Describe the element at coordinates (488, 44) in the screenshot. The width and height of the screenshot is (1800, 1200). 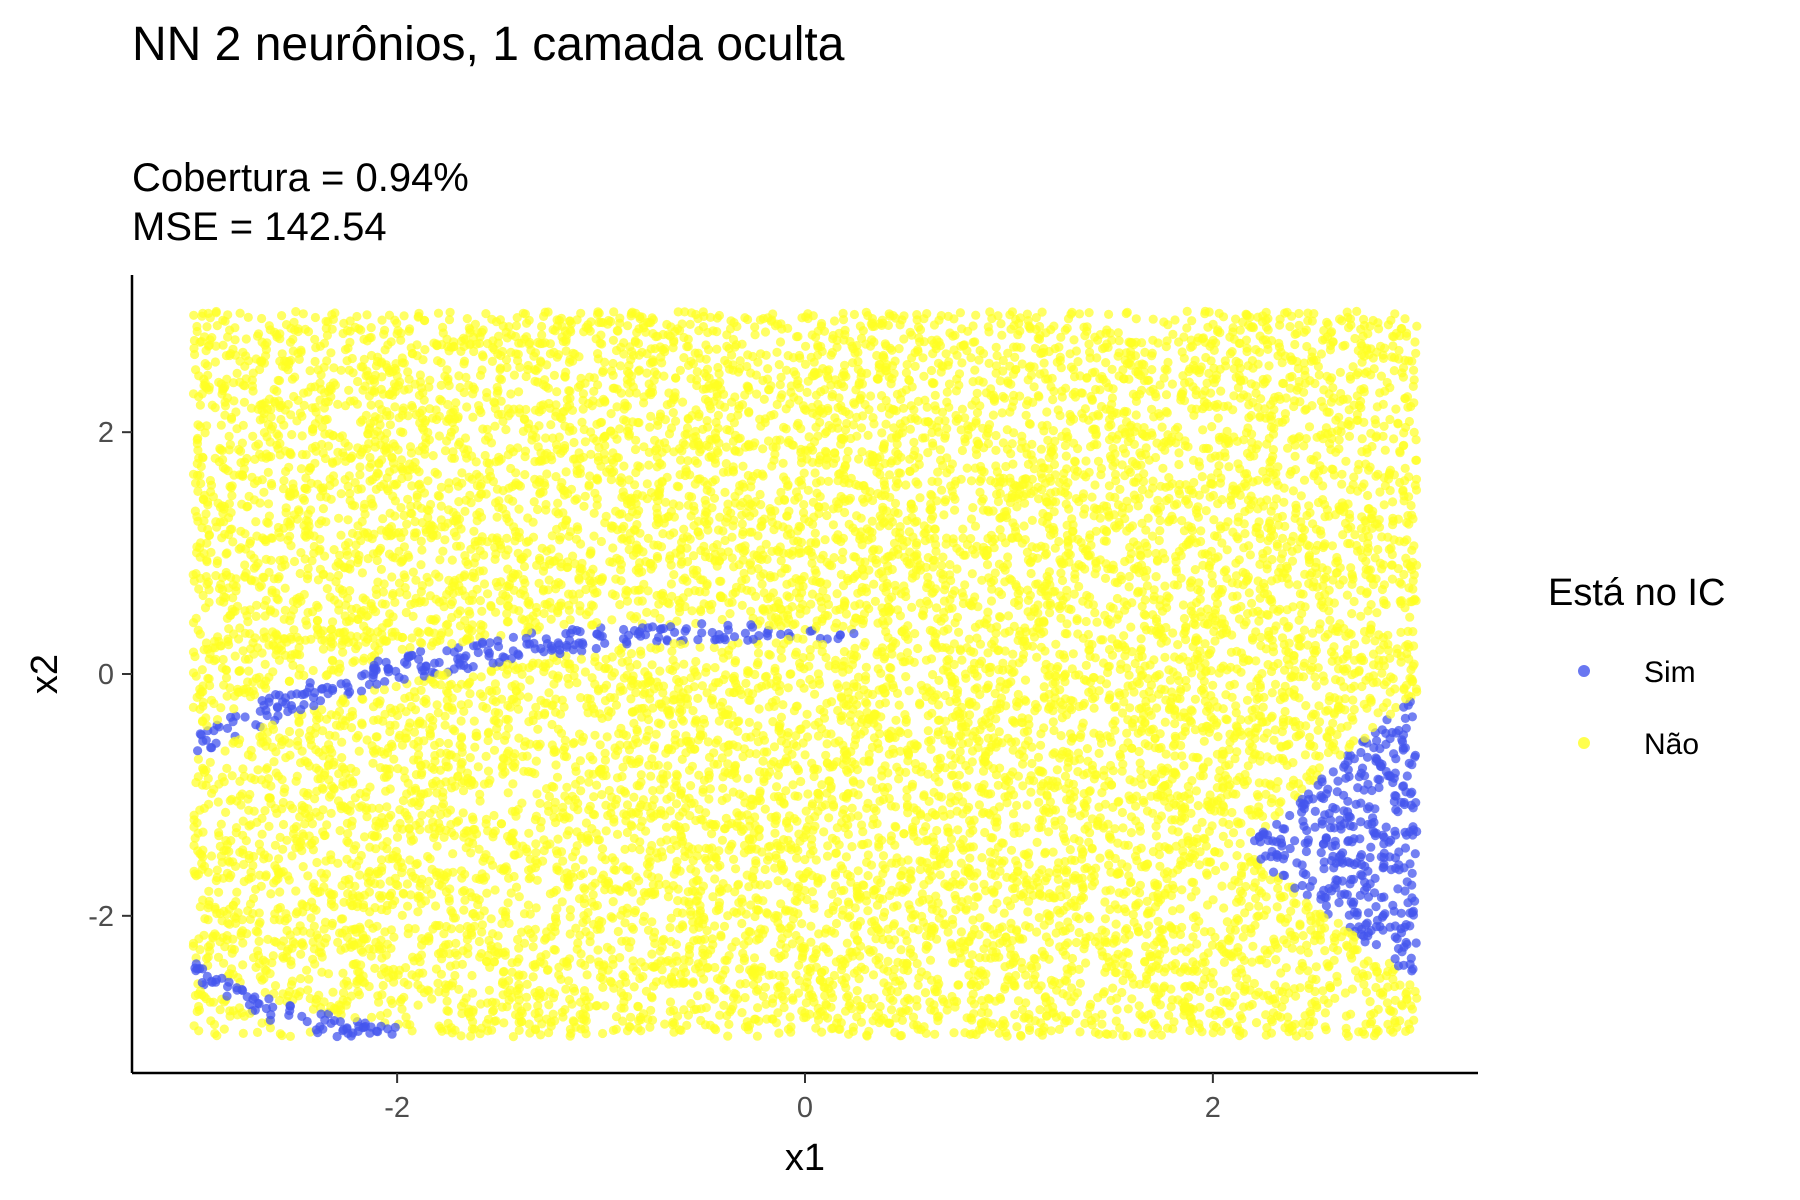
I see `chart-title: NN 2 neurônios, 1 camada oculta` at that location.